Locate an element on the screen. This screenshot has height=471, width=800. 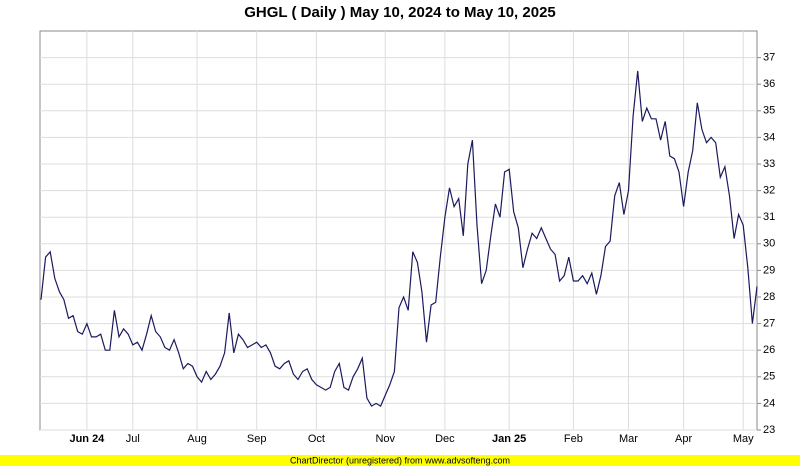
footer-bar is located at coordinates (400, 460).